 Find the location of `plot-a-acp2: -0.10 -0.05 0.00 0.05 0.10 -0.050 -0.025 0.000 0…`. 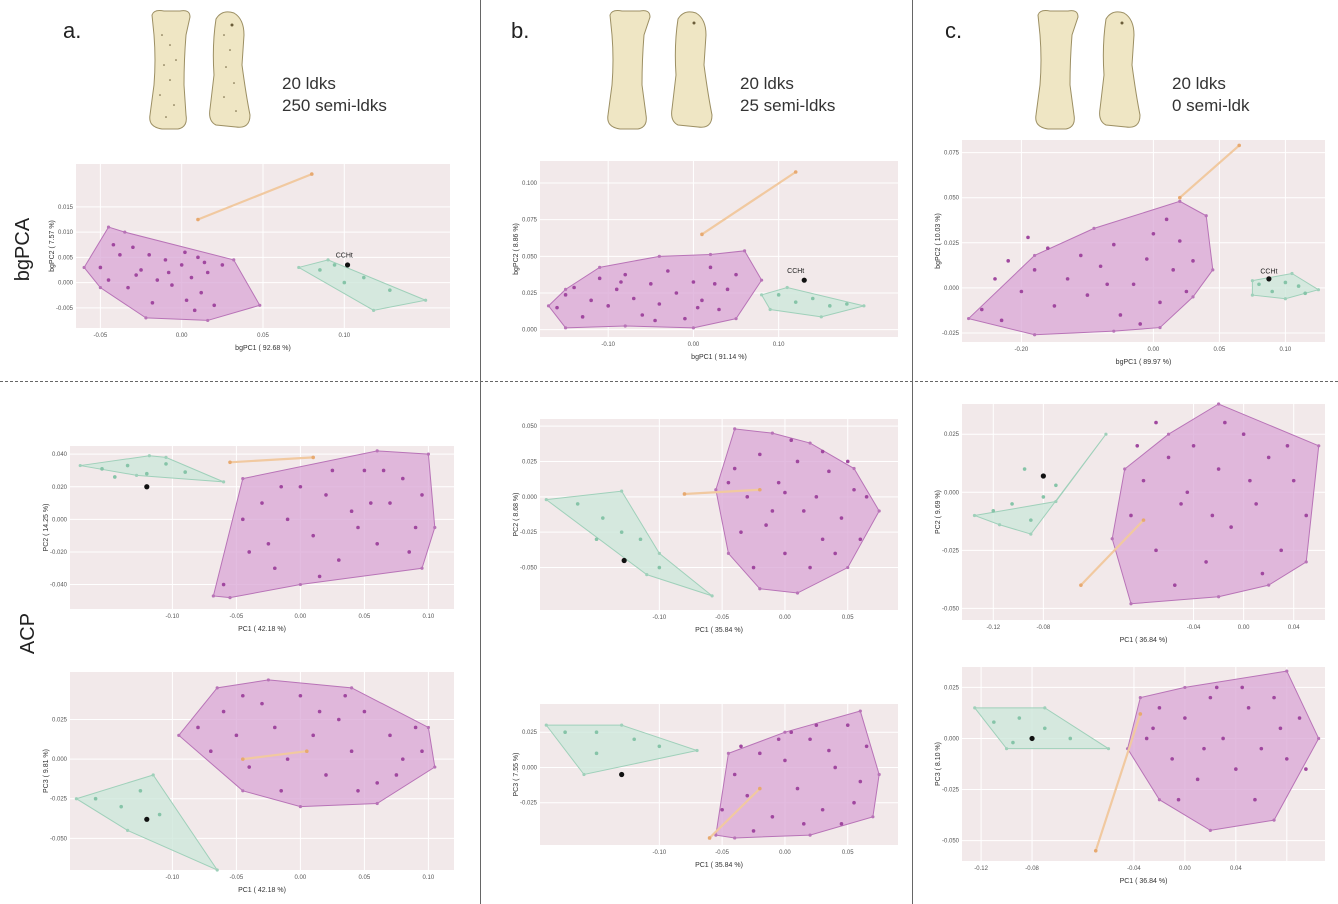

plot-a-acp2: -0.10 -0.05 0.00 0.05 0.10 -0.050 -0.025 0.000 0… is located at coordinates (248, 783).